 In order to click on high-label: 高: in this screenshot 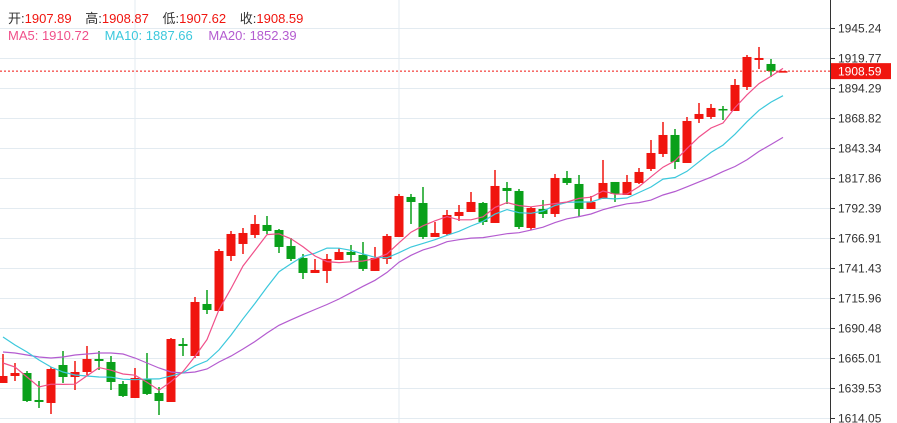, I will do `click(93, 18)`.